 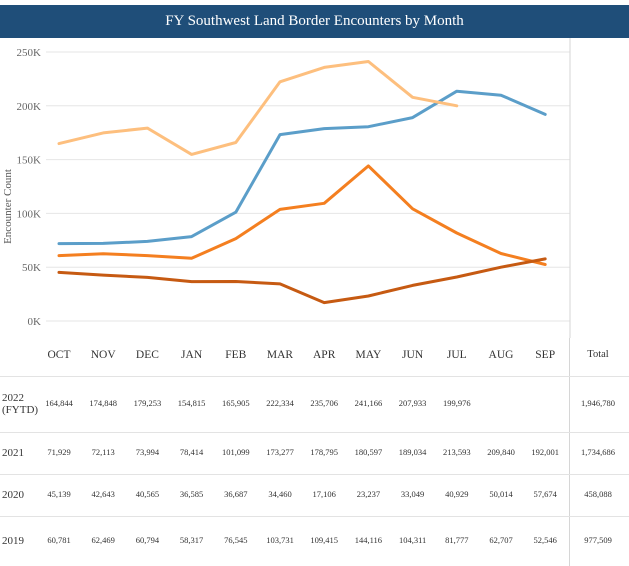 What do you see at coordinates (413, 355) in the screenshot?
I see `month-header: JUN` at bounding box center [413, 355].